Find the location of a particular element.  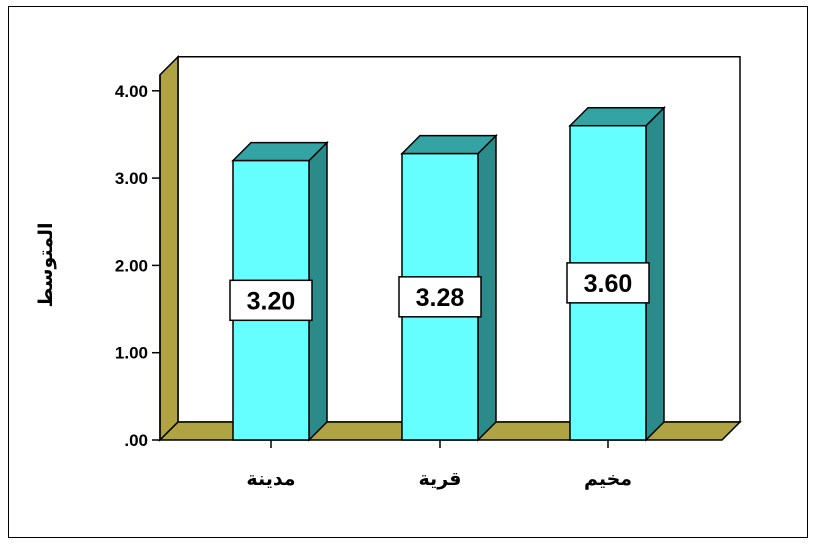

y-tick-label: 4.00 is located at coordinates (131, 91).